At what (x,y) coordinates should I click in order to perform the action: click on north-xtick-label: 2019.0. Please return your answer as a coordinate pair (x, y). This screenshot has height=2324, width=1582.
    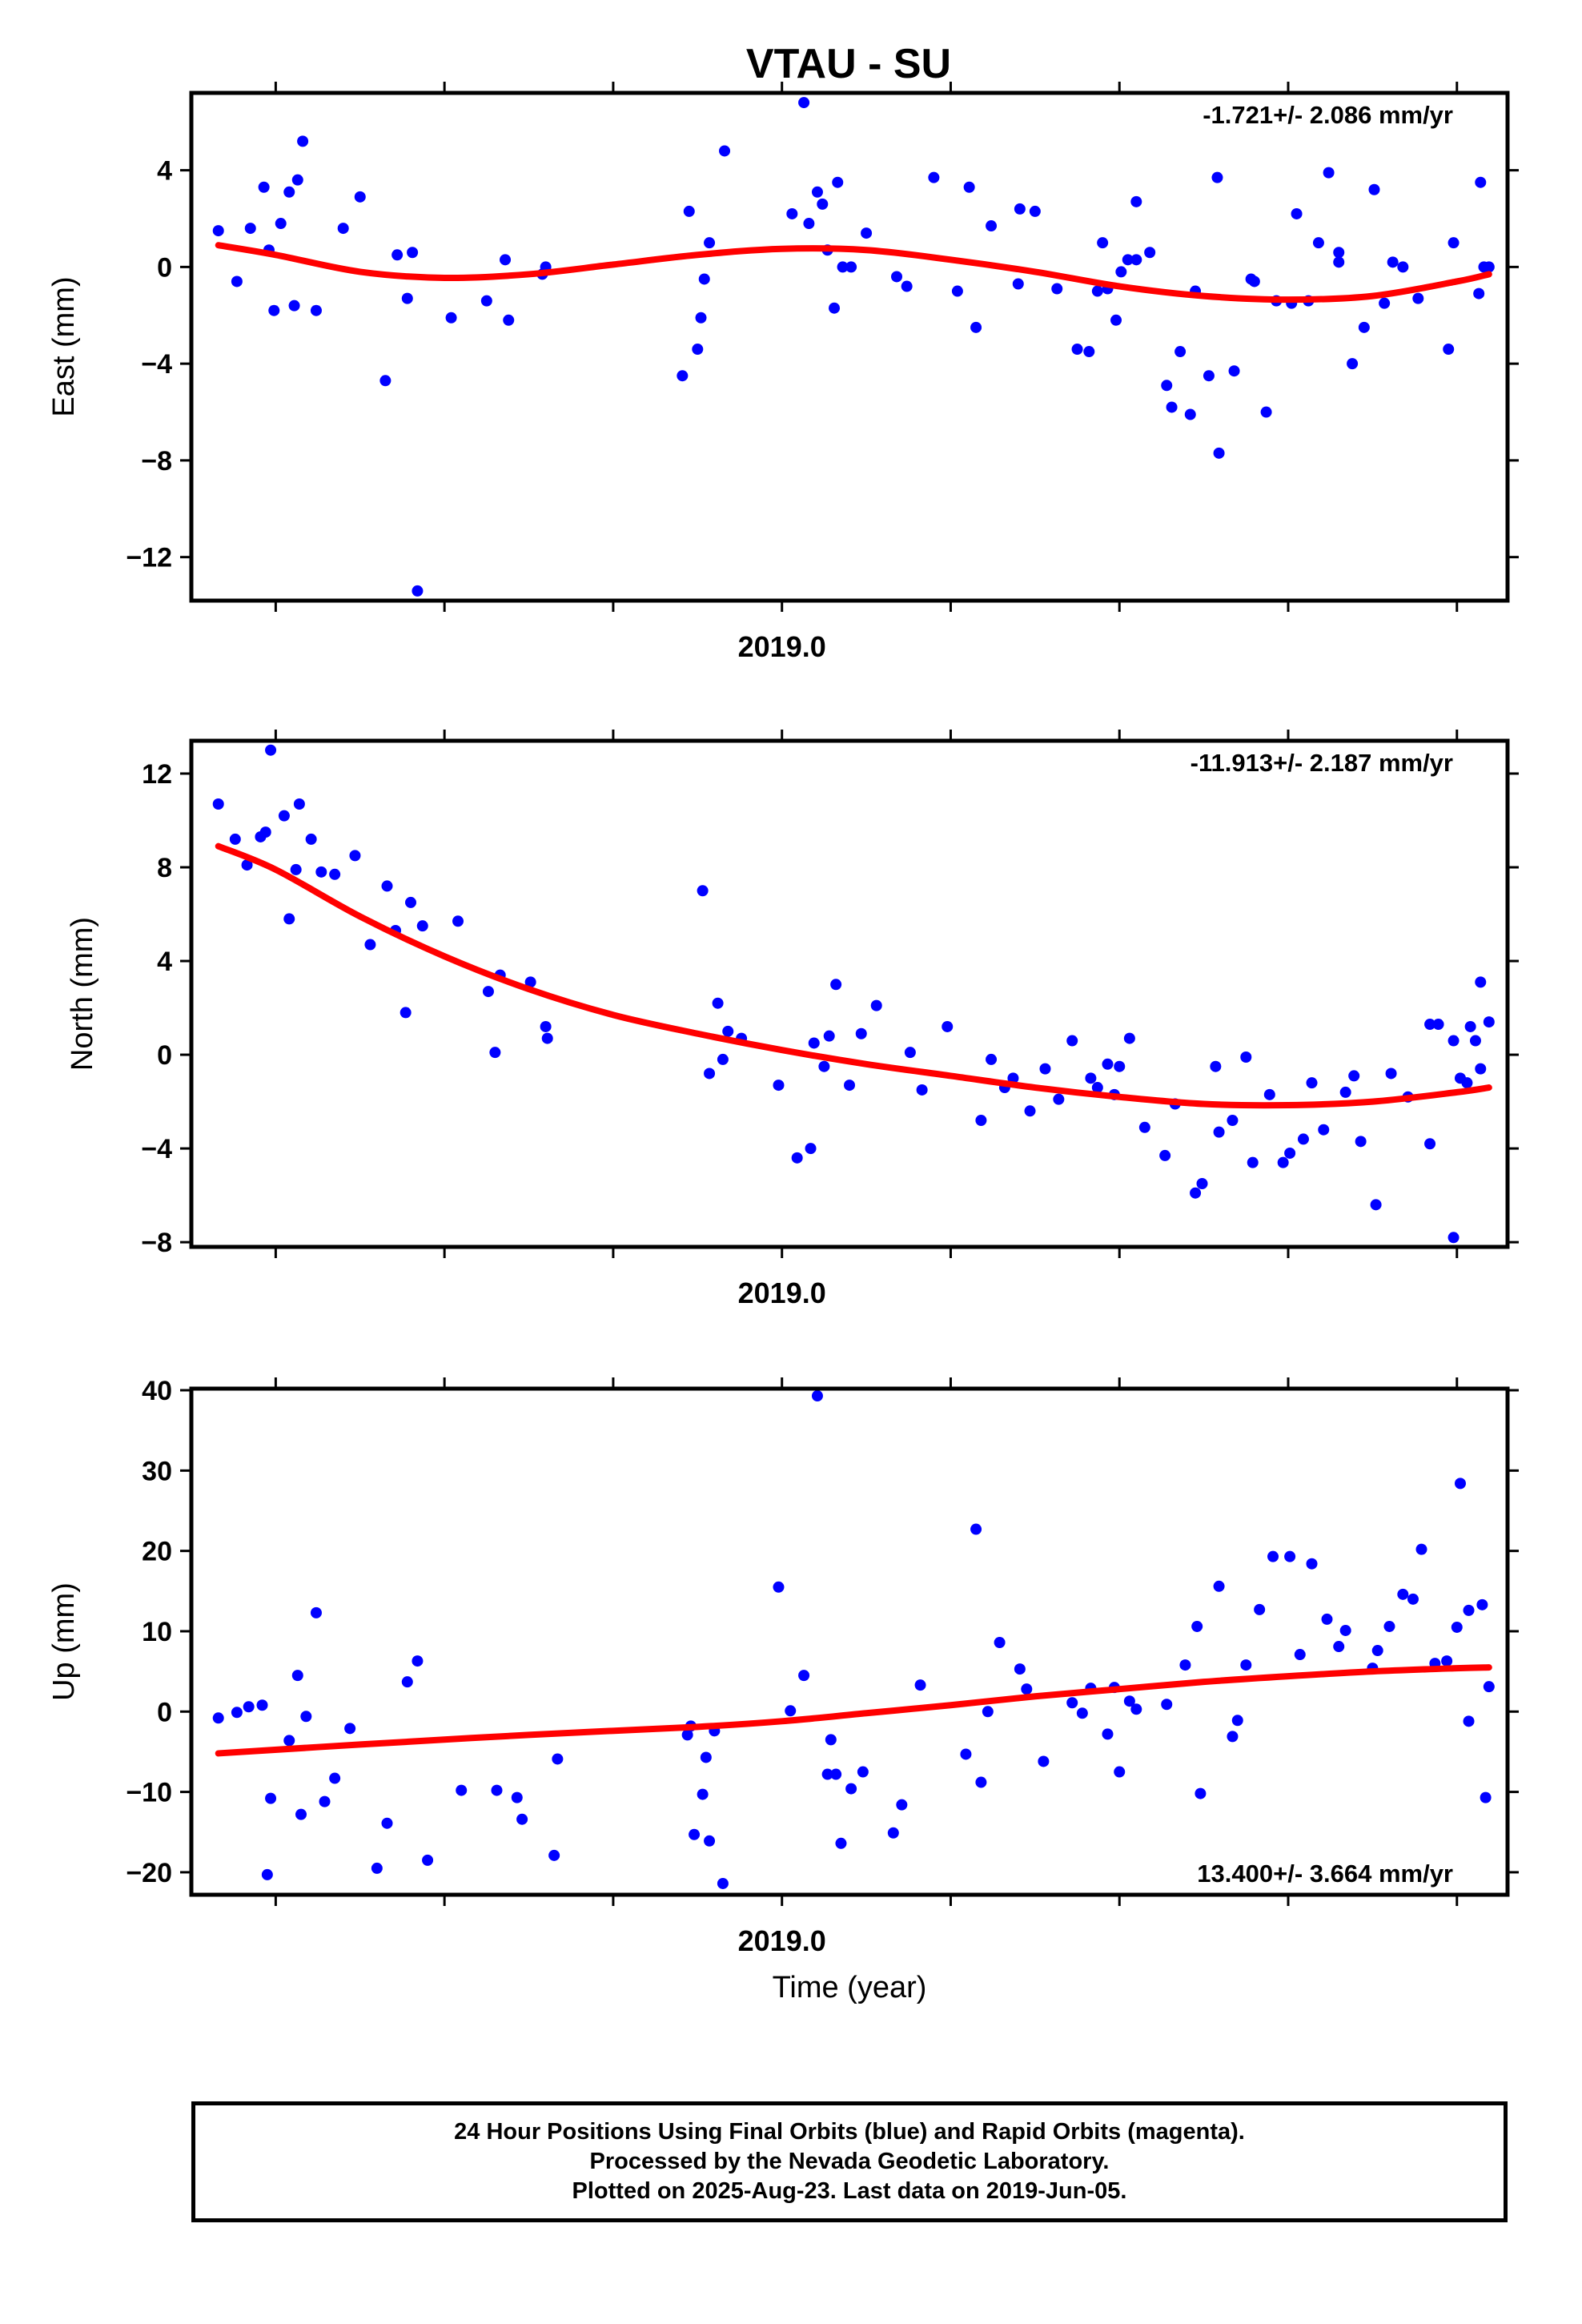
    Looking at the image, I should click on (782, 1293).